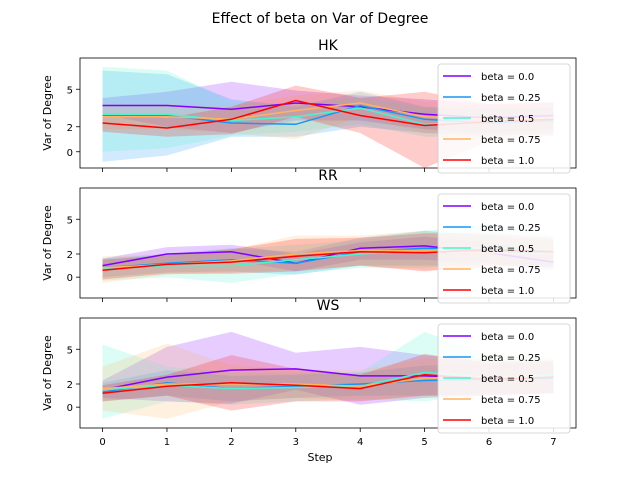 This screenshot has width=640, height=480. I want to click on x-tick-label: 1, so click(167, 442).